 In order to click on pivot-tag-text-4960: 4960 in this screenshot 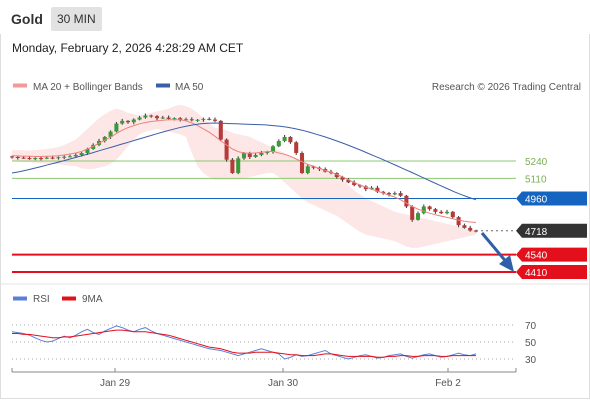, I will do `click(536, 199)`.